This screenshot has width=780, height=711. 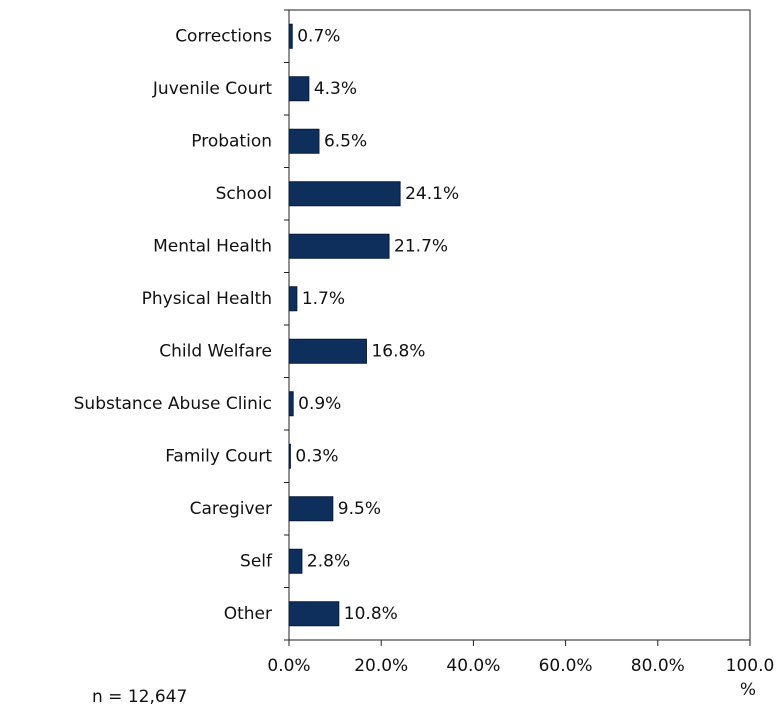 I want to click on value-label: 0.9%, so click(x=319, y=404).